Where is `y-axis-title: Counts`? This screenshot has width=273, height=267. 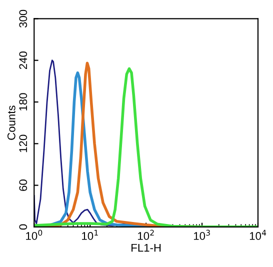 y-axis-title: Counts is located at coordinates (11, 123).